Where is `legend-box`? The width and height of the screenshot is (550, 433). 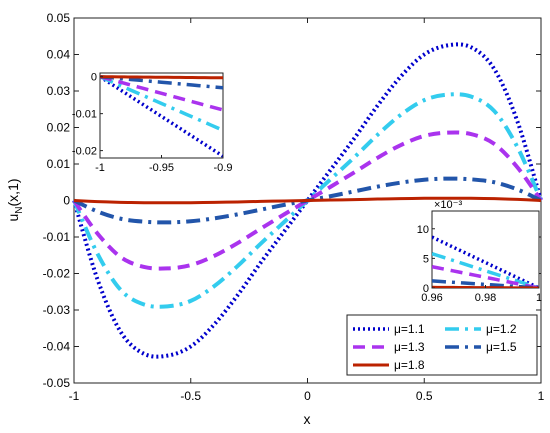 legend-box is located at coordinates (442, 345).